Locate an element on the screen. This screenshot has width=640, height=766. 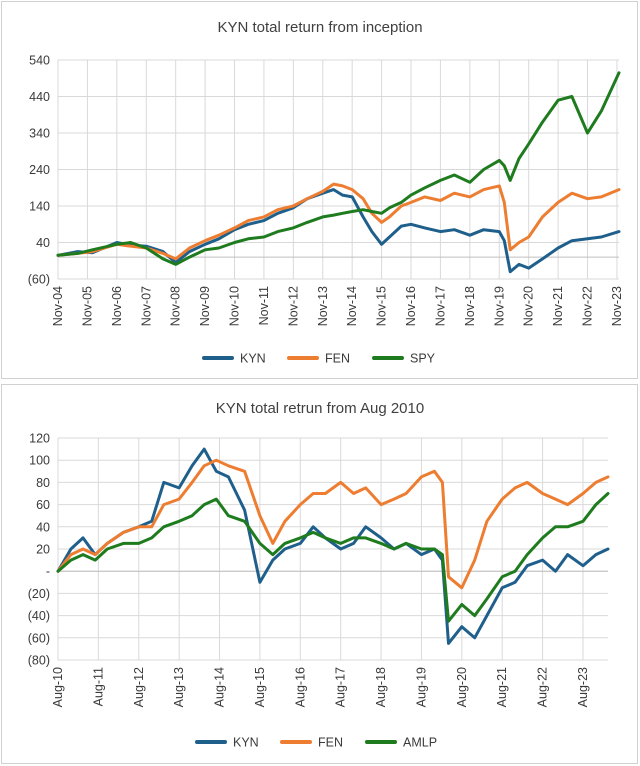
chart2-series-amlp is located at coordinates (333, 557).